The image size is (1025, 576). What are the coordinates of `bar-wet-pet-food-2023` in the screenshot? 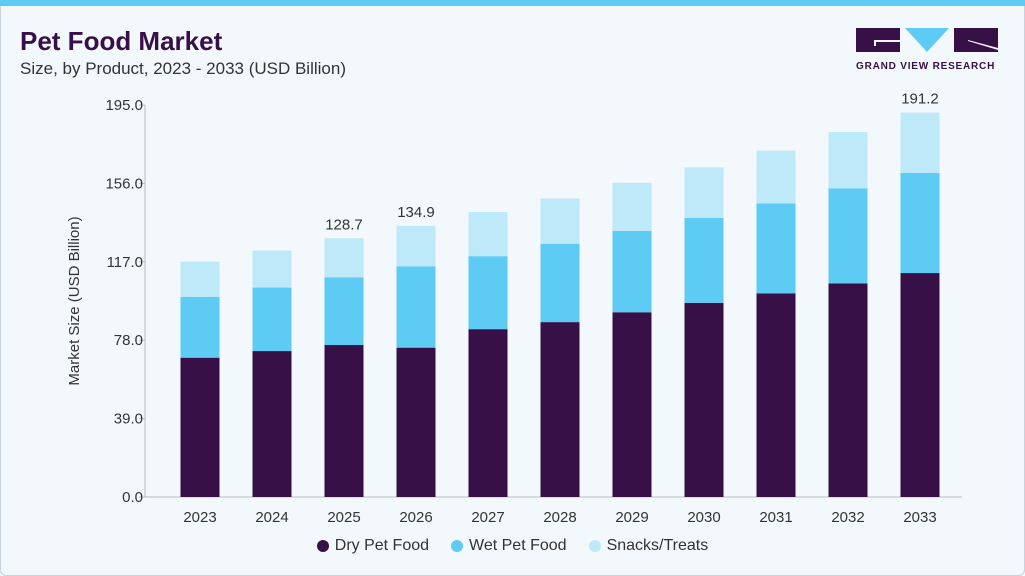 It's located at (200, 327).